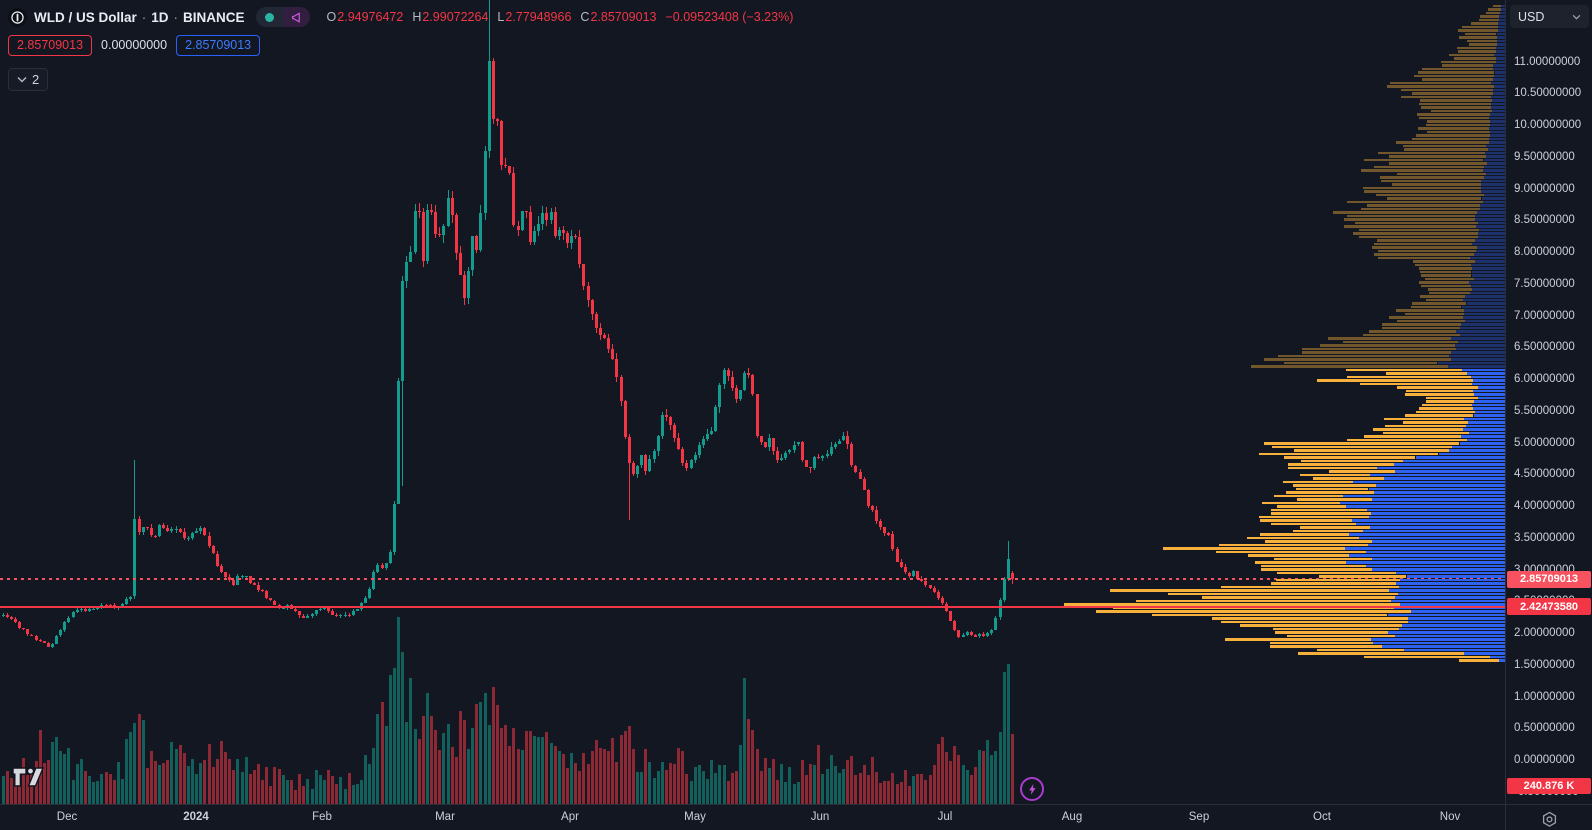 This screenshot has width=1592, height=830. Describe the element at coordinates (218, 45) in the screenshot. I see `entry-price-badge: 2.85709013` at that location.